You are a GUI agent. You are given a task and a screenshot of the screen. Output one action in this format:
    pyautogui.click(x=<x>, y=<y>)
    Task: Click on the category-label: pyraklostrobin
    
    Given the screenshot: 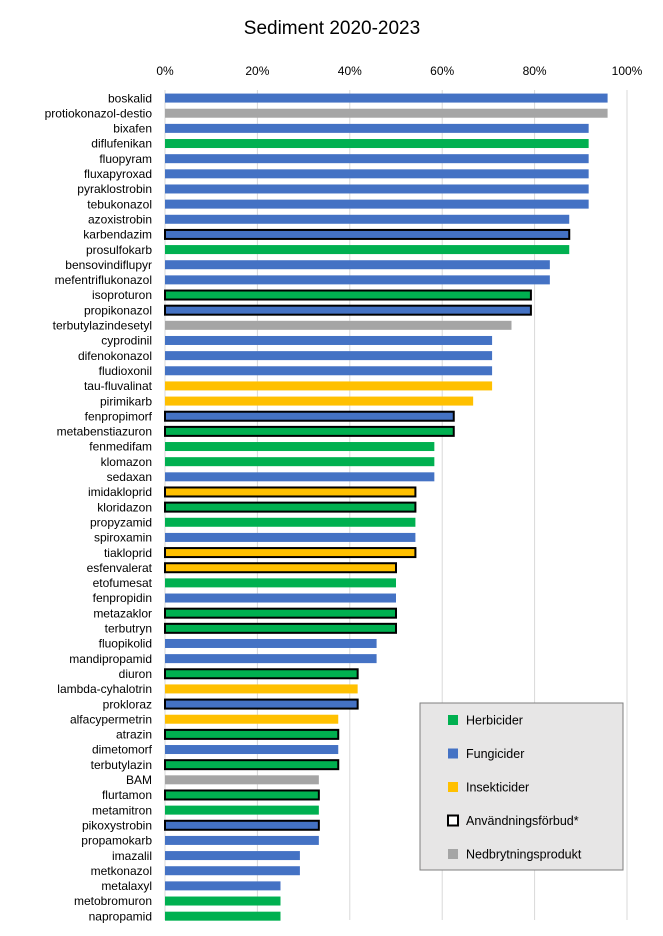 What is the action you would take?
    pyautogui.click(x=114, y=189)
    